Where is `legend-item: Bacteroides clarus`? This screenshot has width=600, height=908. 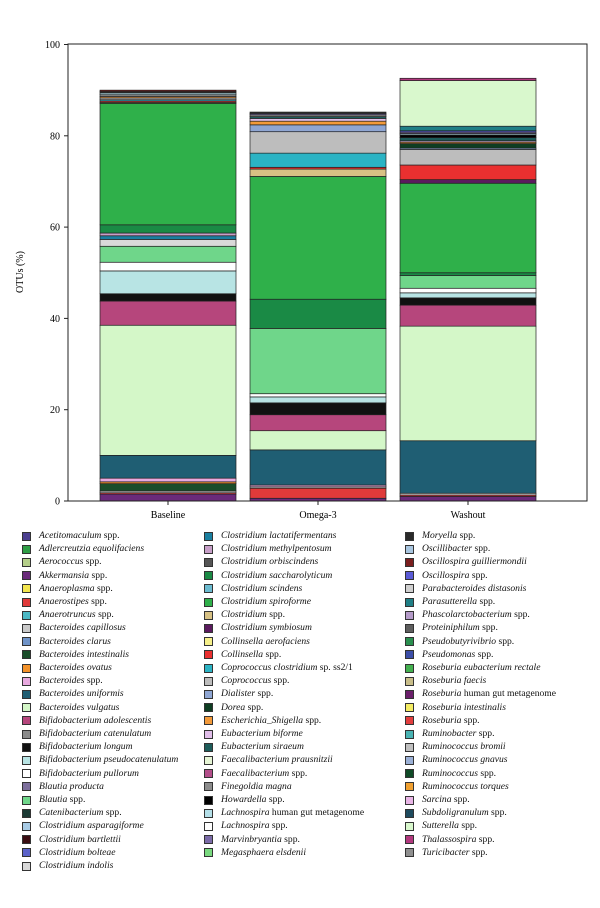 legend-item: Bacteroides clarus is located at coordinates (66, 642).